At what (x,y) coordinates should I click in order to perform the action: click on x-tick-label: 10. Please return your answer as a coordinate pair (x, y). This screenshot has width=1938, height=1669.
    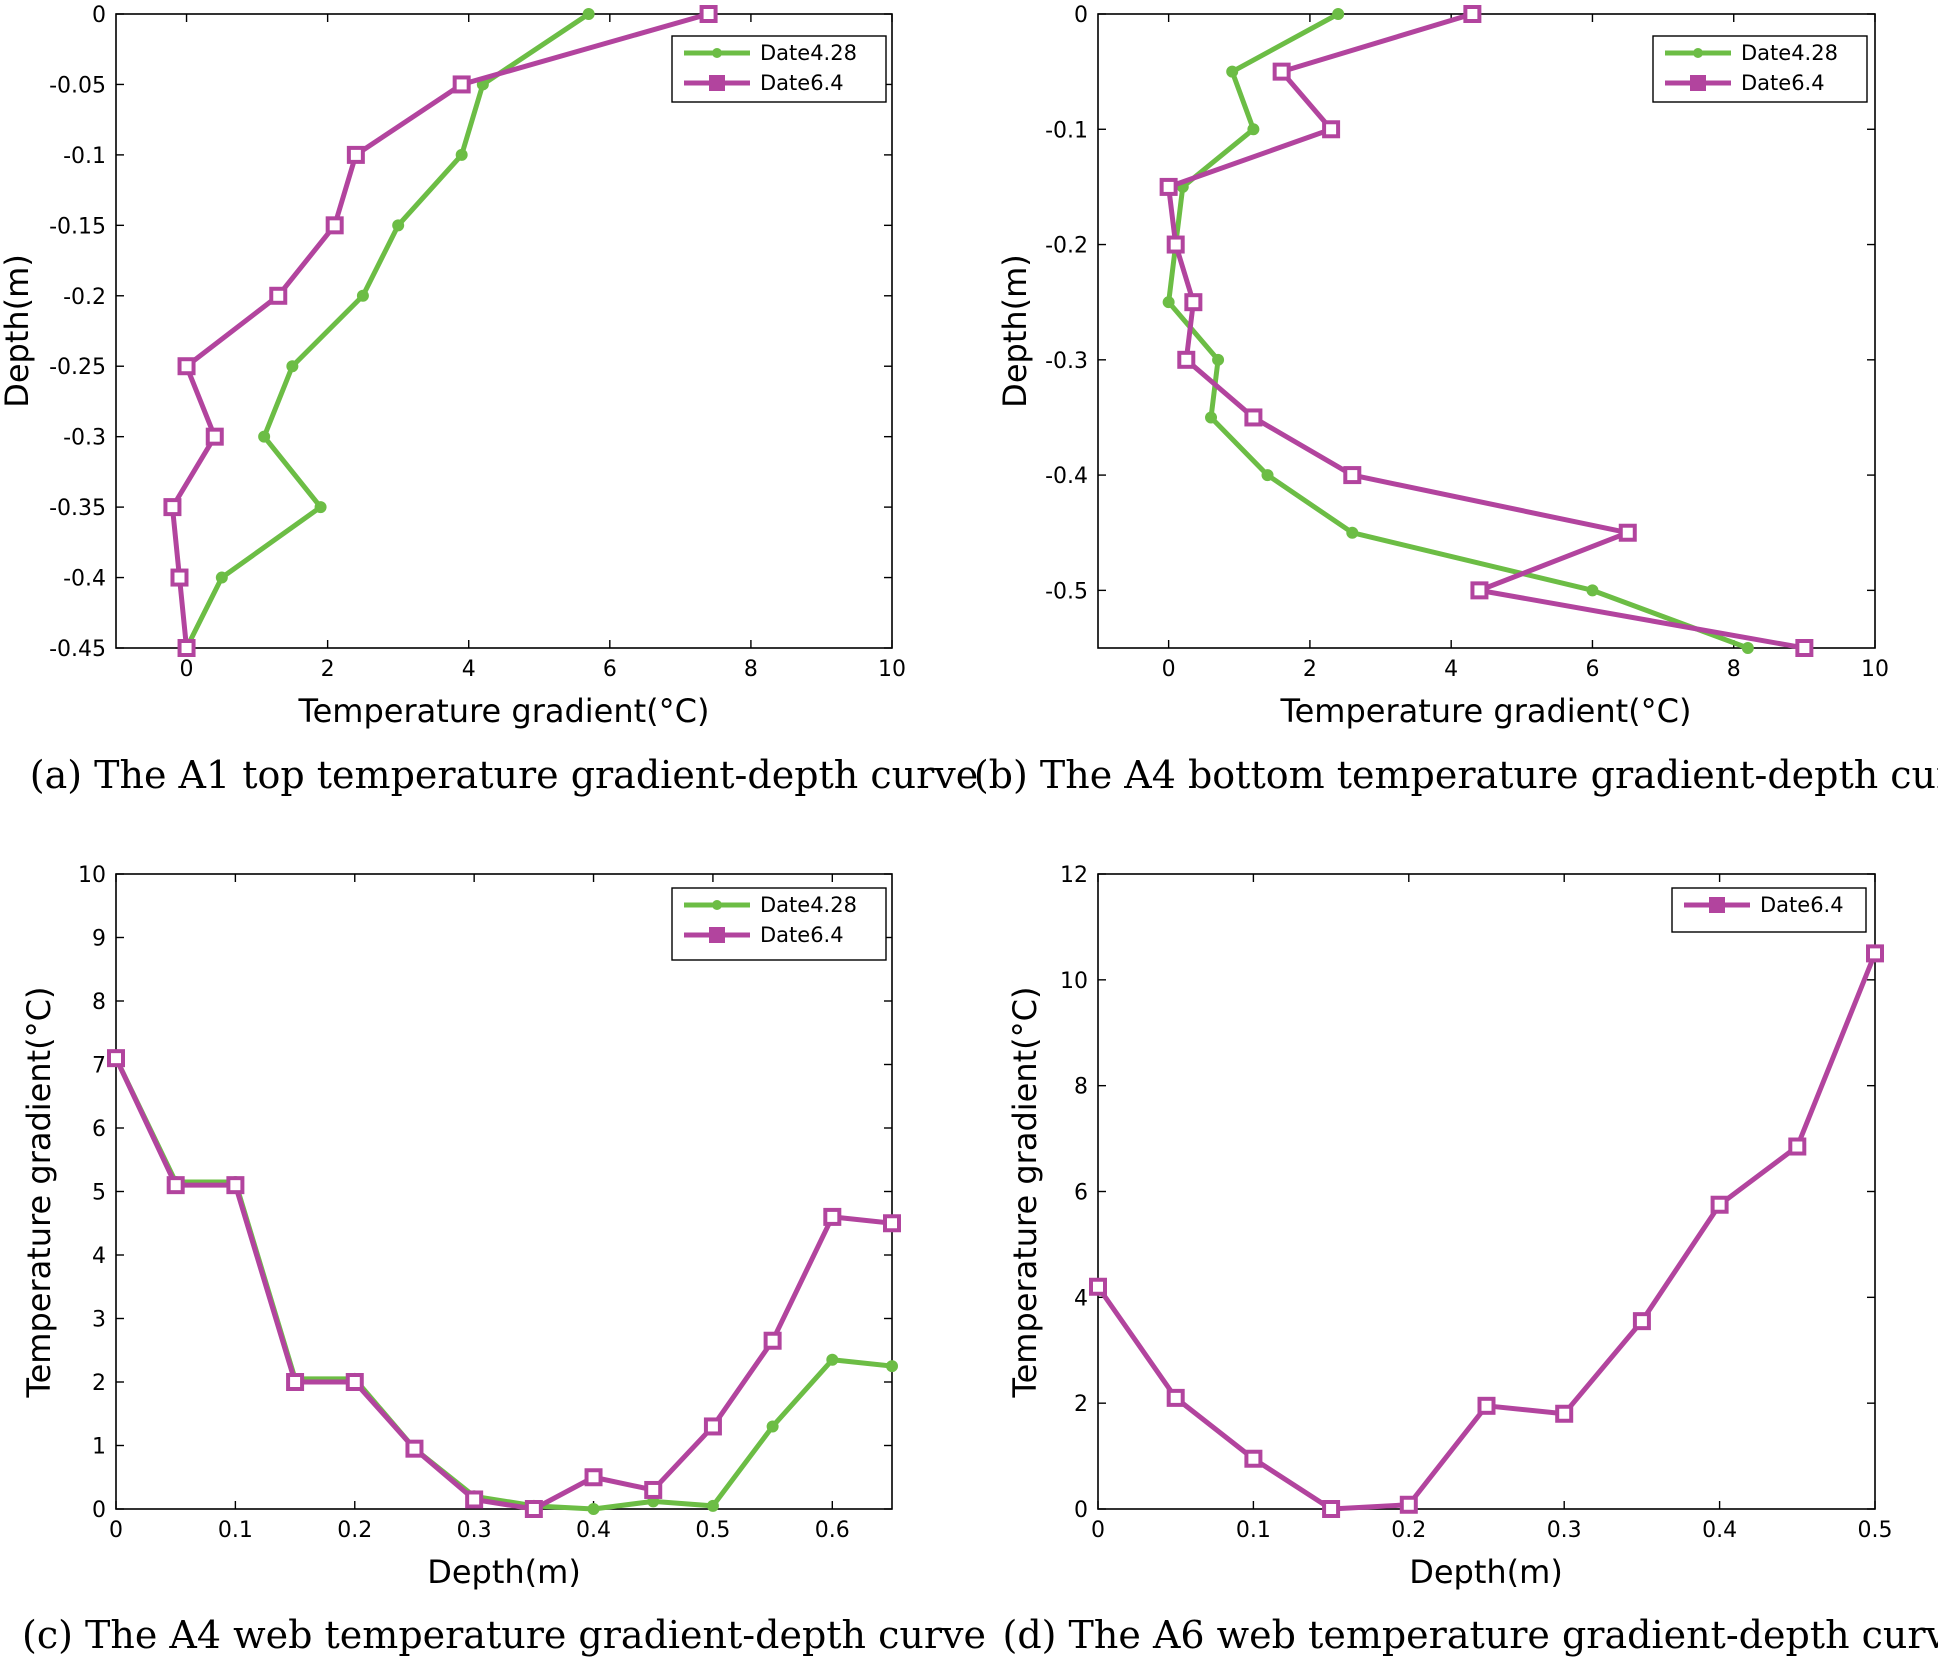
    Looking at the image, I should click on (1875, 669).